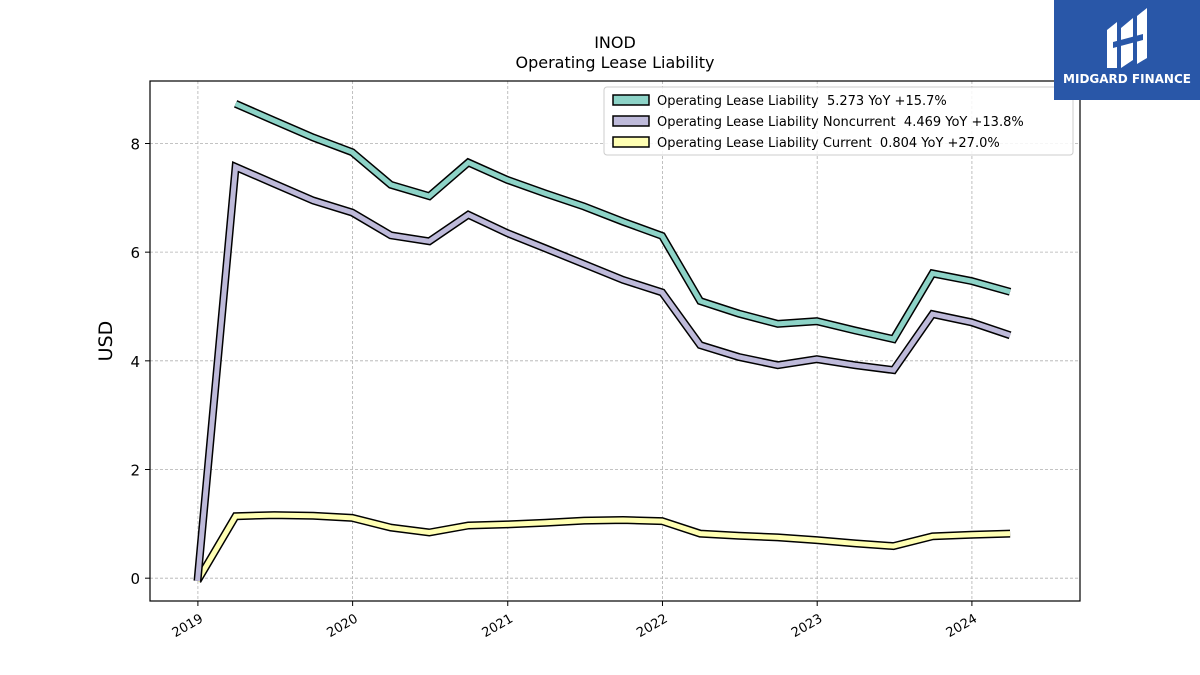  Describe the element at coordinates (1127, 79) in the screenshot. I see `logo-text: MIDGARD FINANCE` at that location.